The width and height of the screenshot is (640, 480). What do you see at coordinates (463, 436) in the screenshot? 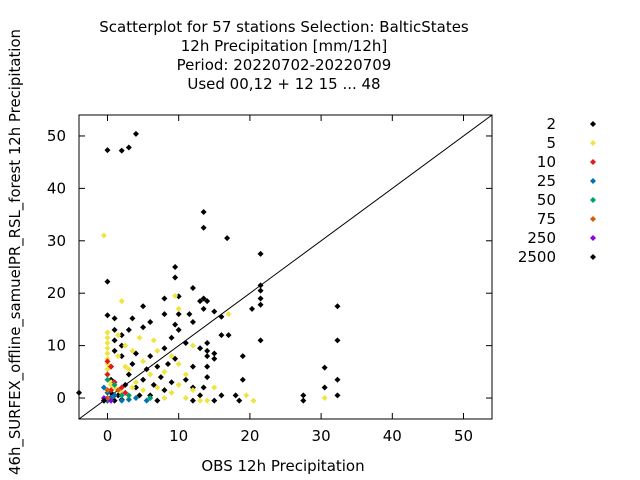
I see `x-tick-label: 50` at bounding box center [463, 436].